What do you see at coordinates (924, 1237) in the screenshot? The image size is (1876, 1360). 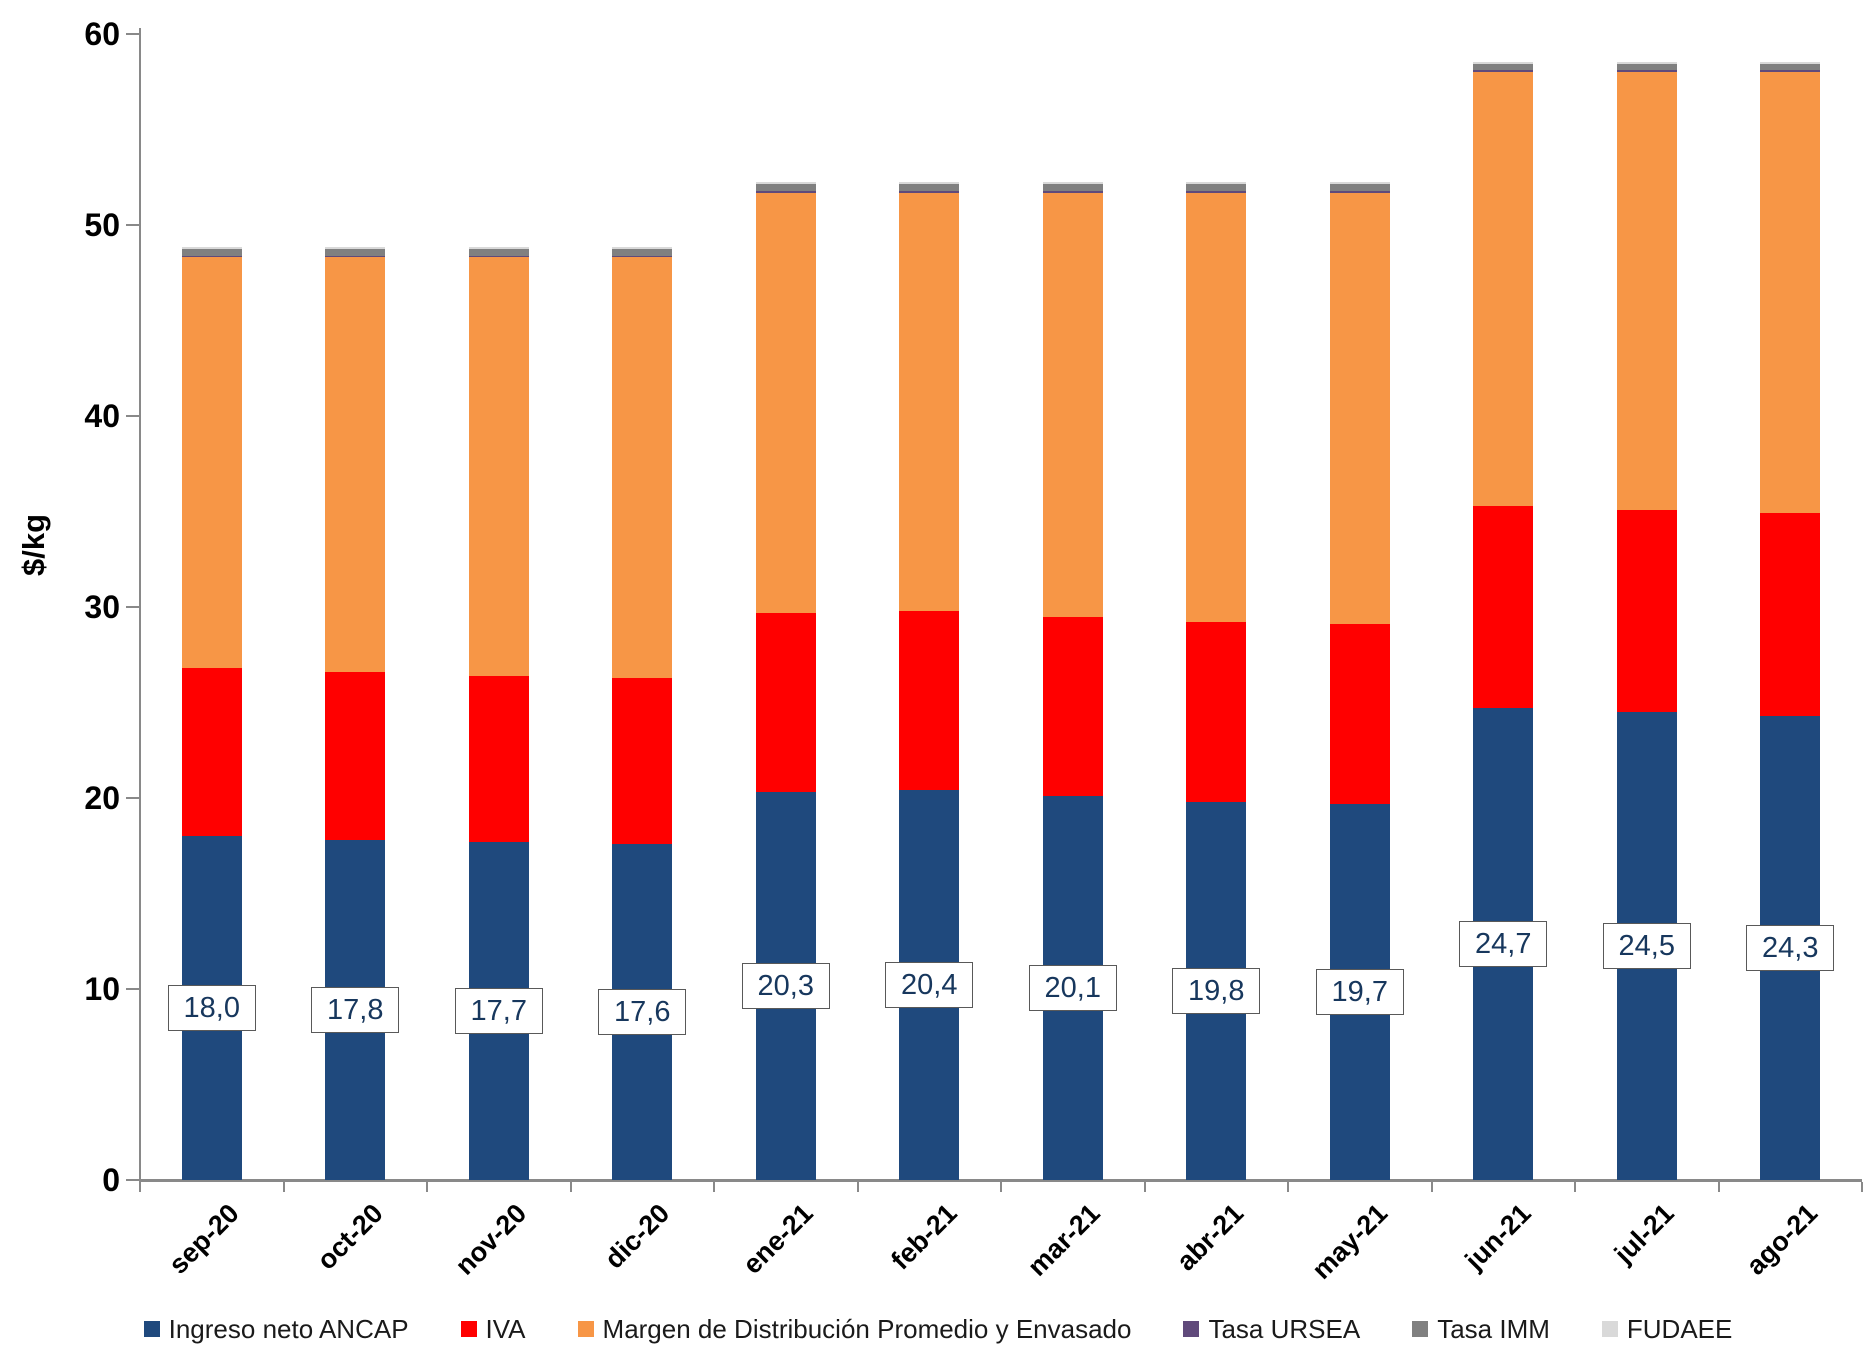 I see `x-label-feb-21: feb-21` at bounding box center [924, 1237].